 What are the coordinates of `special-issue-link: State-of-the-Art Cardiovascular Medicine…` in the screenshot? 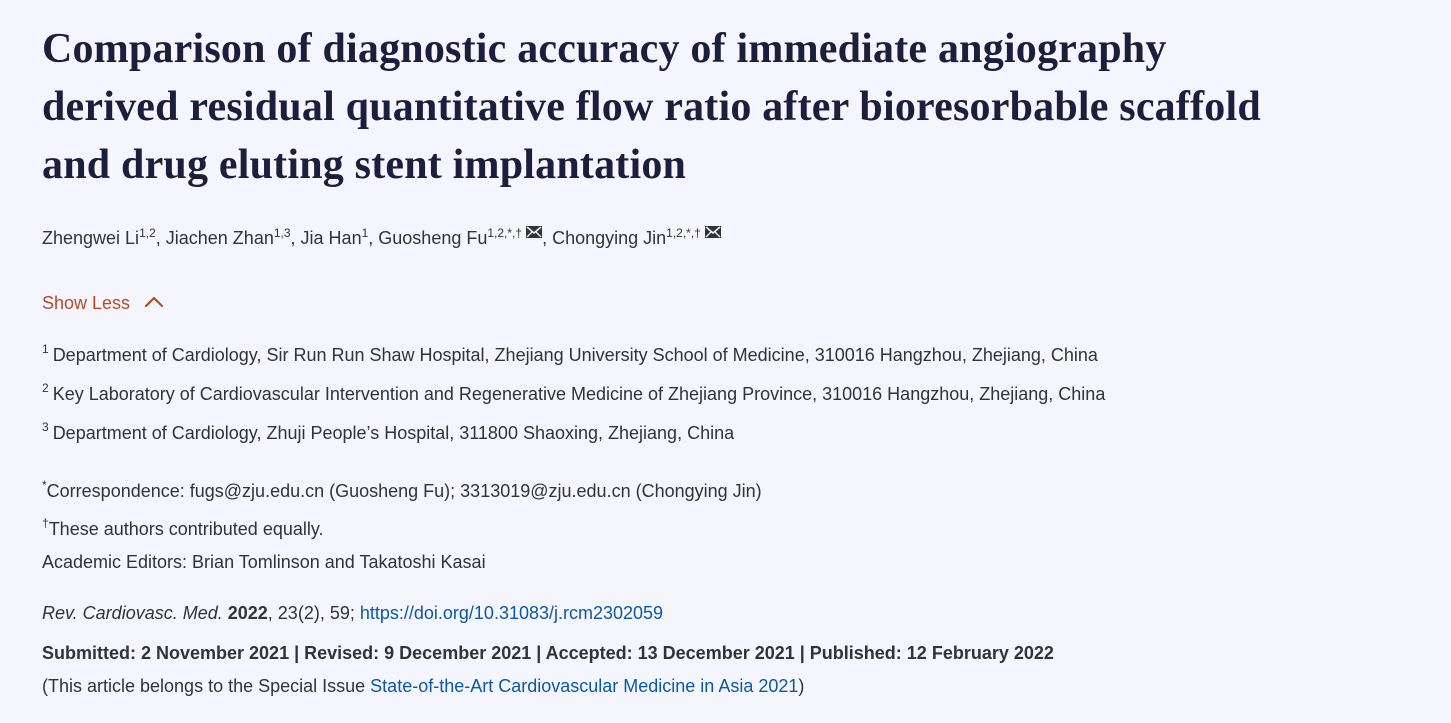 It's located at (584, 686).